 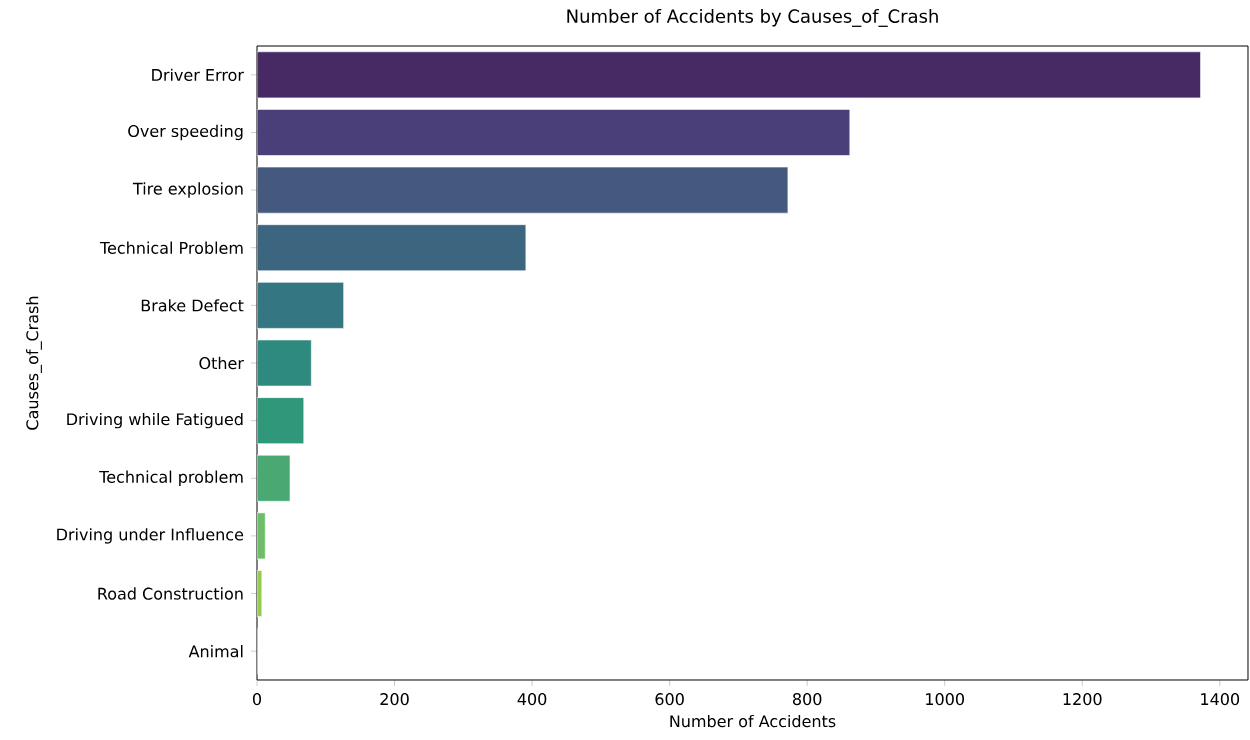 What do you see at coordinates (187, 190) in the screenshot?
I see `y-tick-label: Tire explosion` at bounding box center [187, 190].